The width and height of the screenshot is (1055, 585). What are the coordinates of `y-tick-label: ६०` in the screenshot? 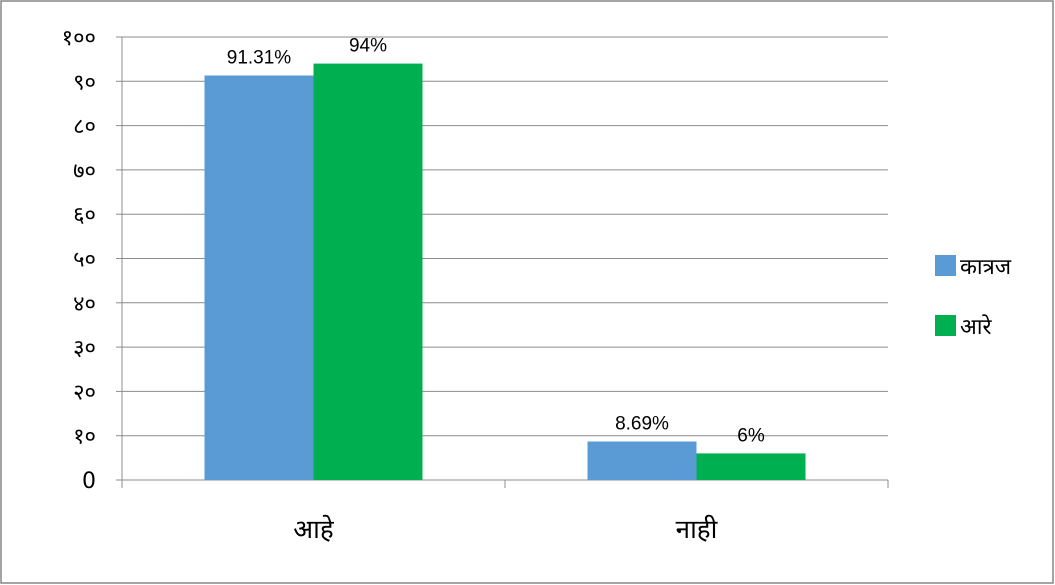 It's located at (84, 215).